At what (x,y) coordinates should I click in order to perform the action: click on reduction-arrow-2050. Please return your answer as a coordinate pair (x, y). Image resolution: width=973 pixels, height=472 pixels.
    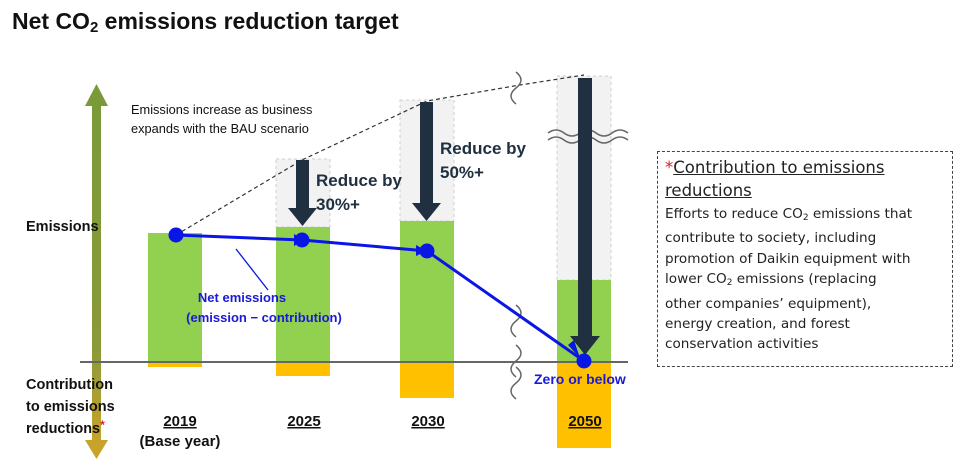
    Looking at the image, I should click on (585, 216).